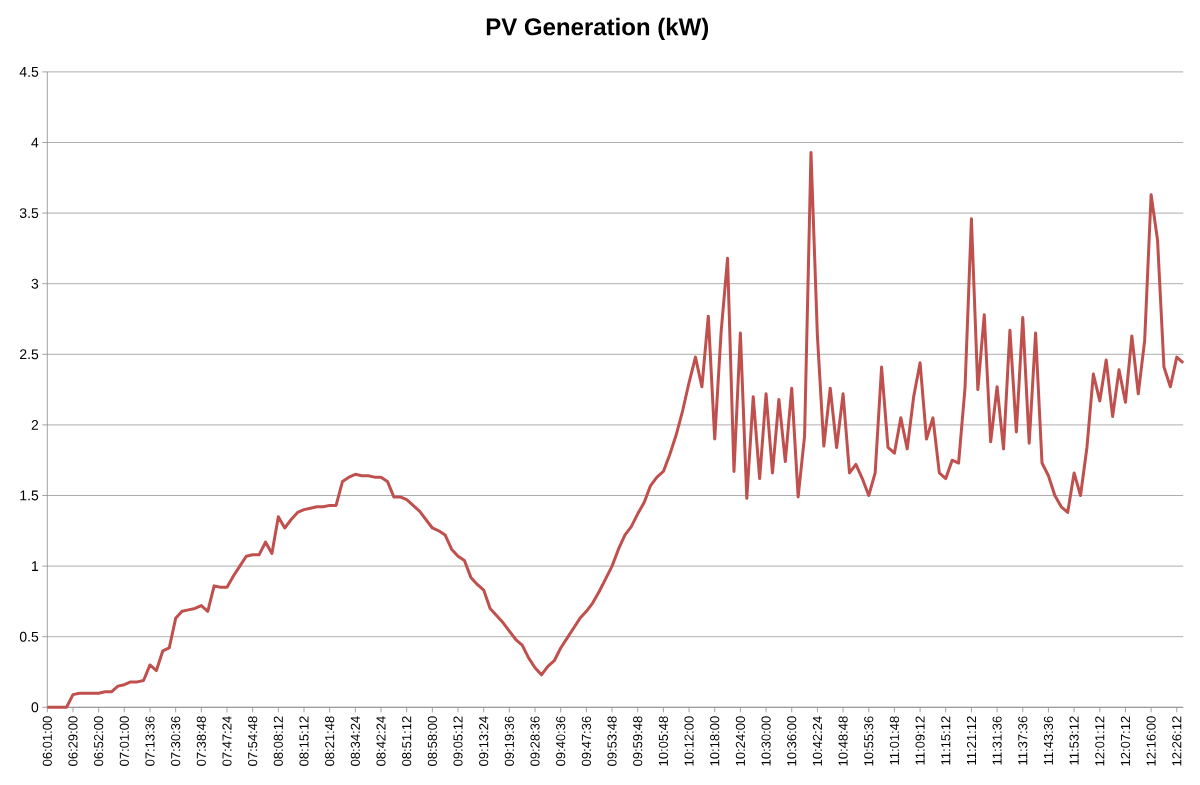 This screenshot has width=1200, height=785. Describe the element at coordinates (1100, 741) in the screenshot. I see `x-tick-label: 12:01:12` at that location.